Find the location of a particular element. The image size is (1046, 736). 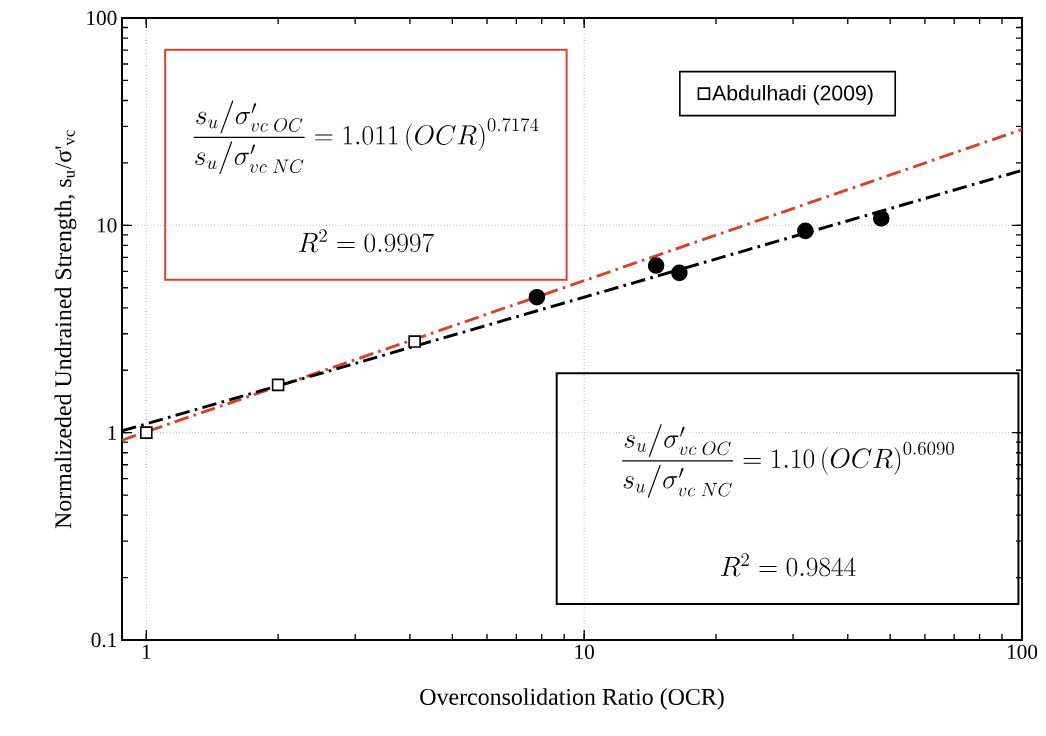

x-tick-label: 100 is located at coordinates (1022, 652).